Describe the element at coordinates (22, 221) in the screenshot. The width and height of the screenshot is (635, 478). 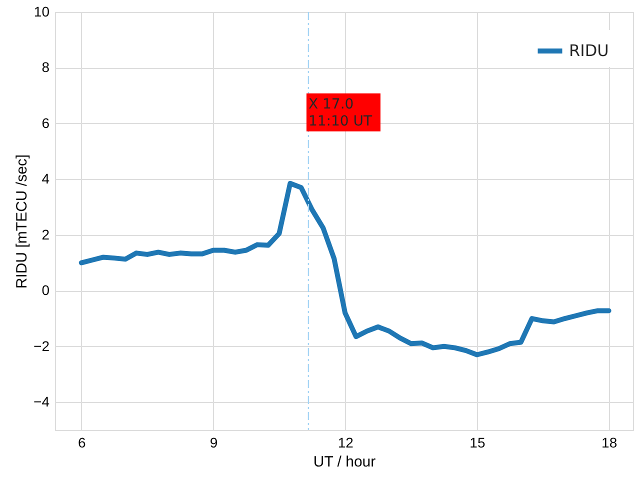
I see `y-axis-title: RIDU [mTECU /sec]` at that location.